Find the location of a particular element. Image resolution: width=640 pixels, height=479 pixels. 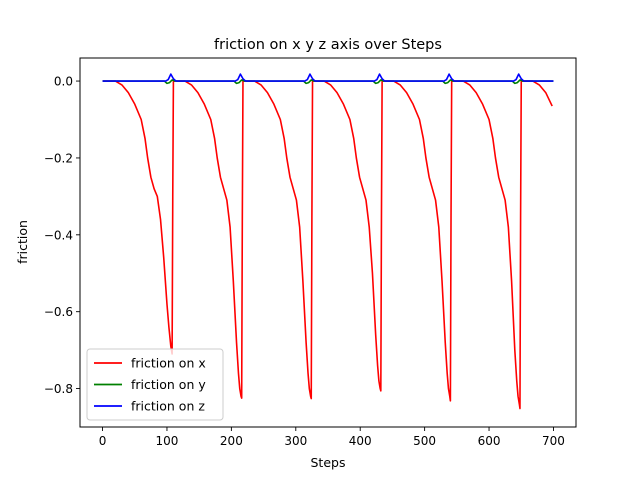

y-axis: 0.0 −0.2 −0.4 −0.6 −0.8 is located at coordinates (62, 235).